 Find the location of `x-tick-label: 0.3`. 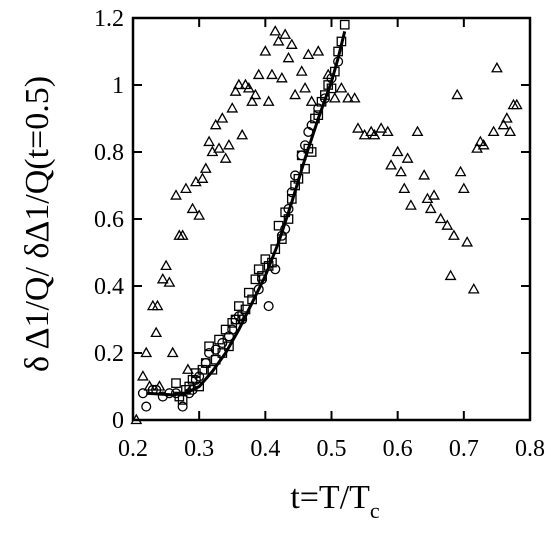

x-tick-label: 0.3 is located at coordinates (199, 449).